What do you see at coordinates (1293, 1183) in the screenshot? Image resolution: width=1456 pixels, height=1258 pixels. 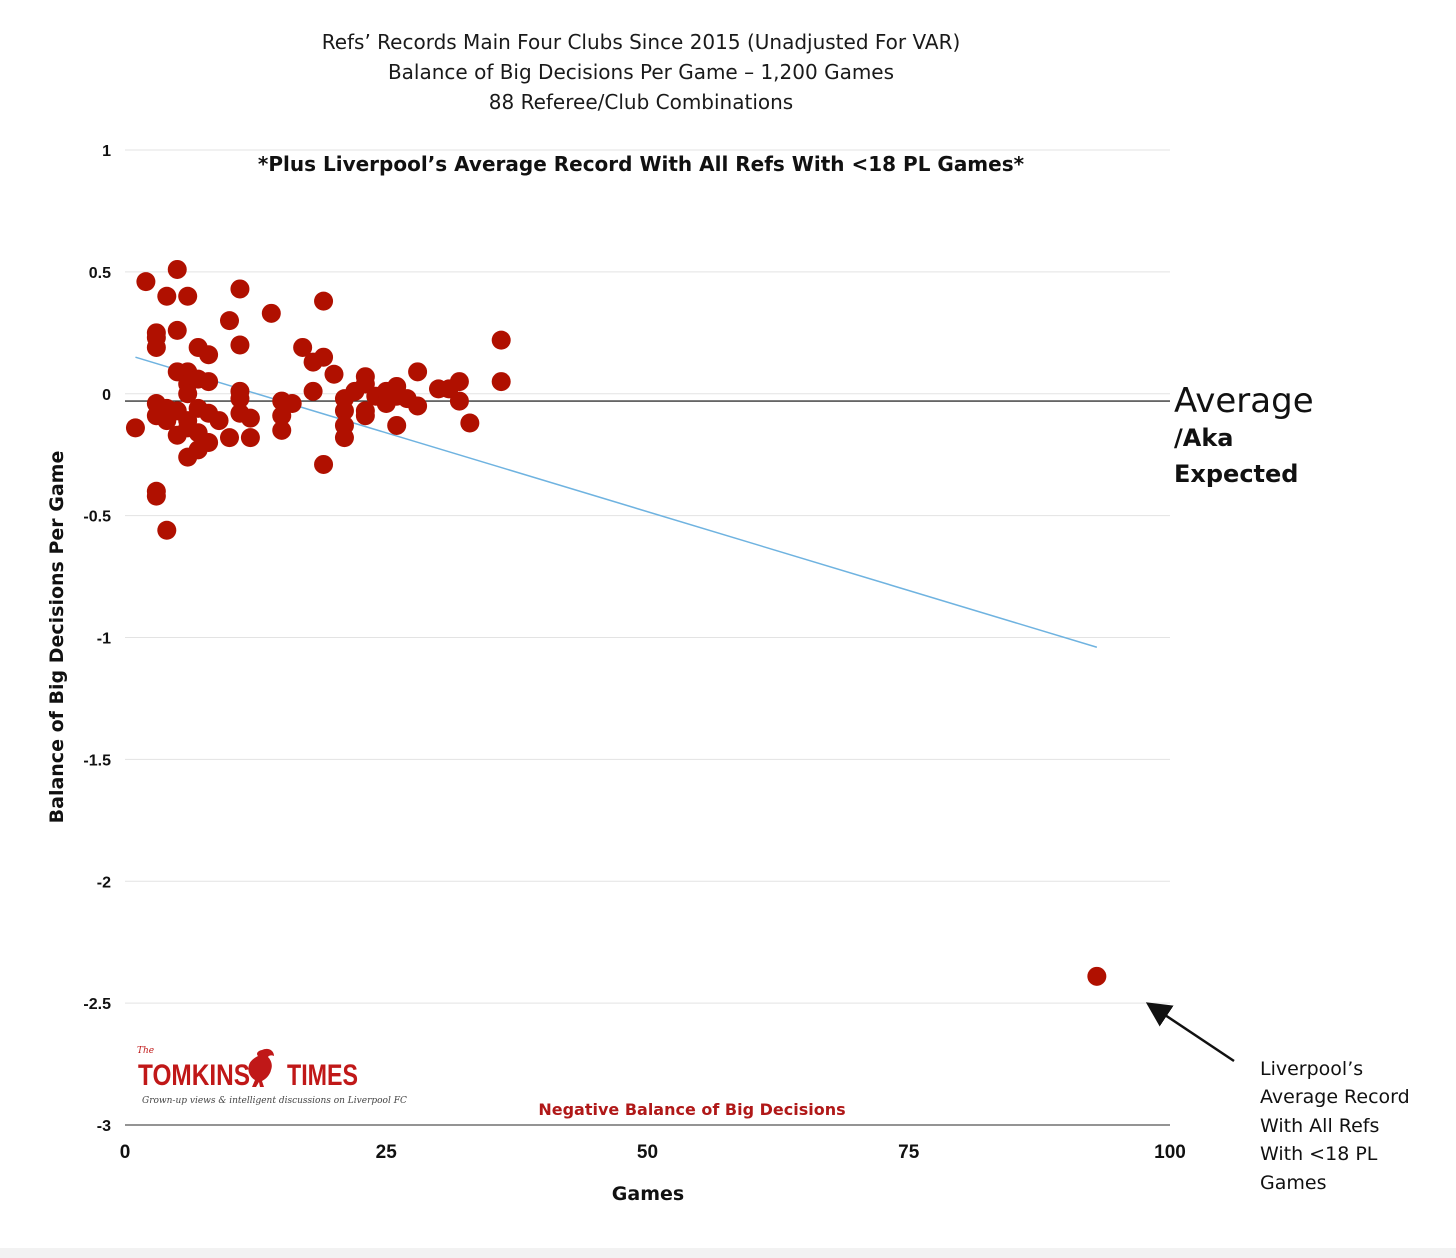 I see `annotation-line-5: Games` at bounding box center [1293, 1183].